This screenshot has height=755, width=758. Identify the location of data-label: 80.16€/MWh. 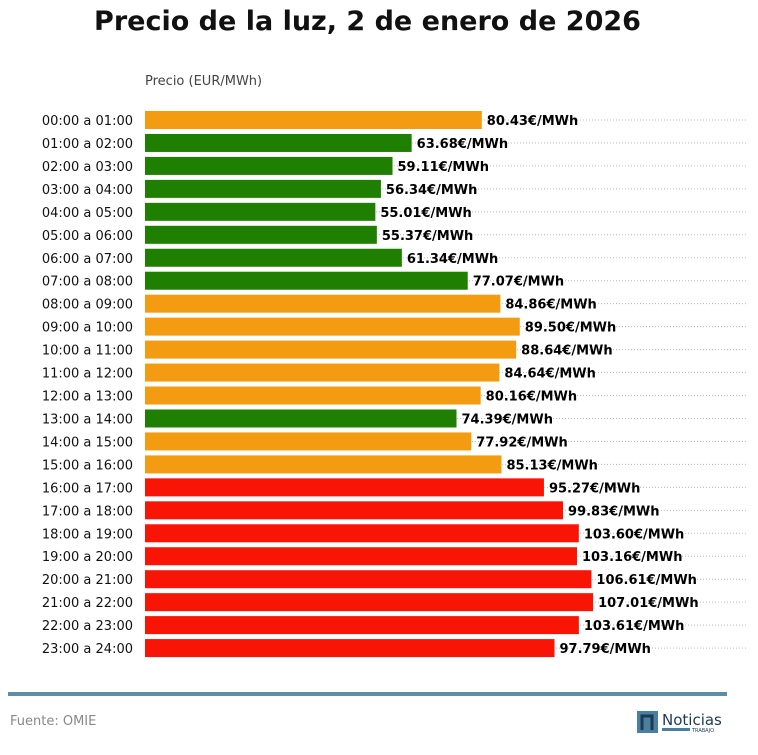
(531, 397).